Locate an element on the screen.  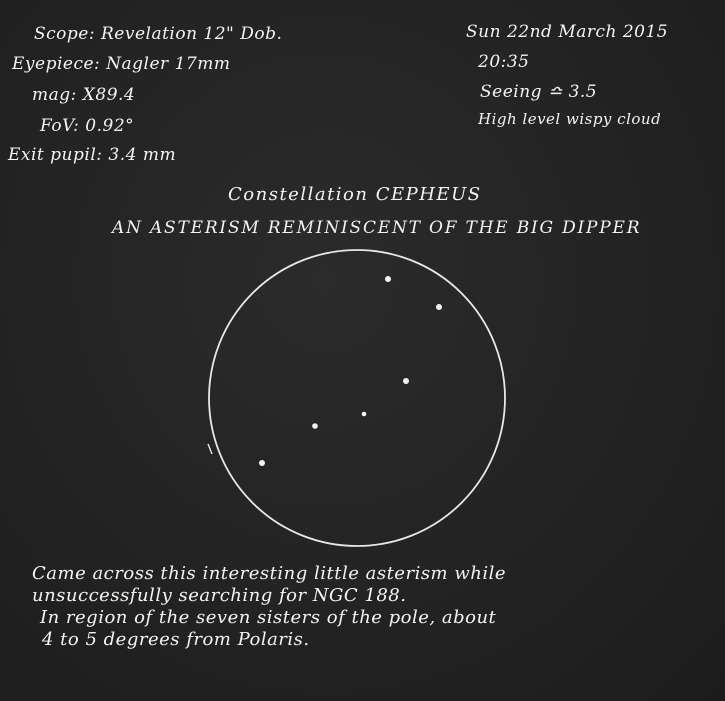
seeing-label: Seeing ≏ 3.5 is located at coordinates (539, 92).